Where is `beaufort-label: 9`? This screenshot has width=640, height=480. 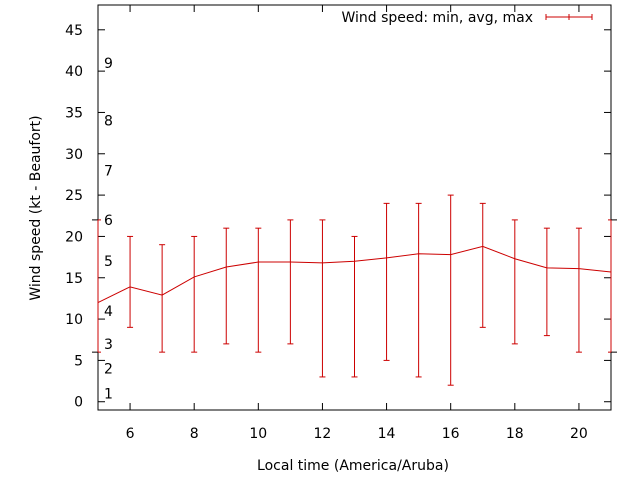
beaufort-label: 9 is located at coordinates (108, 64).